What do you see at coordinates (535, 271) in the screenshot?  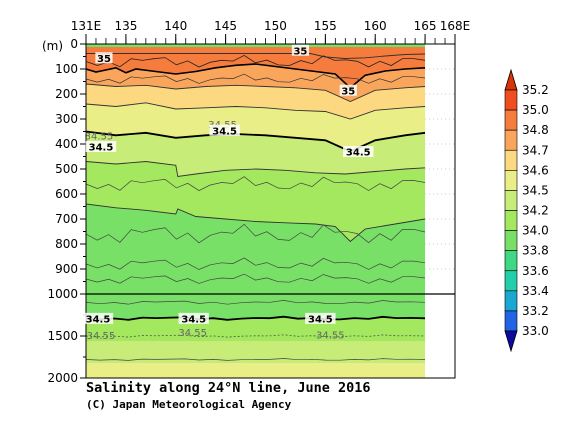 I see `colorbar-label: 33.6` at bounding box center [535, 271].